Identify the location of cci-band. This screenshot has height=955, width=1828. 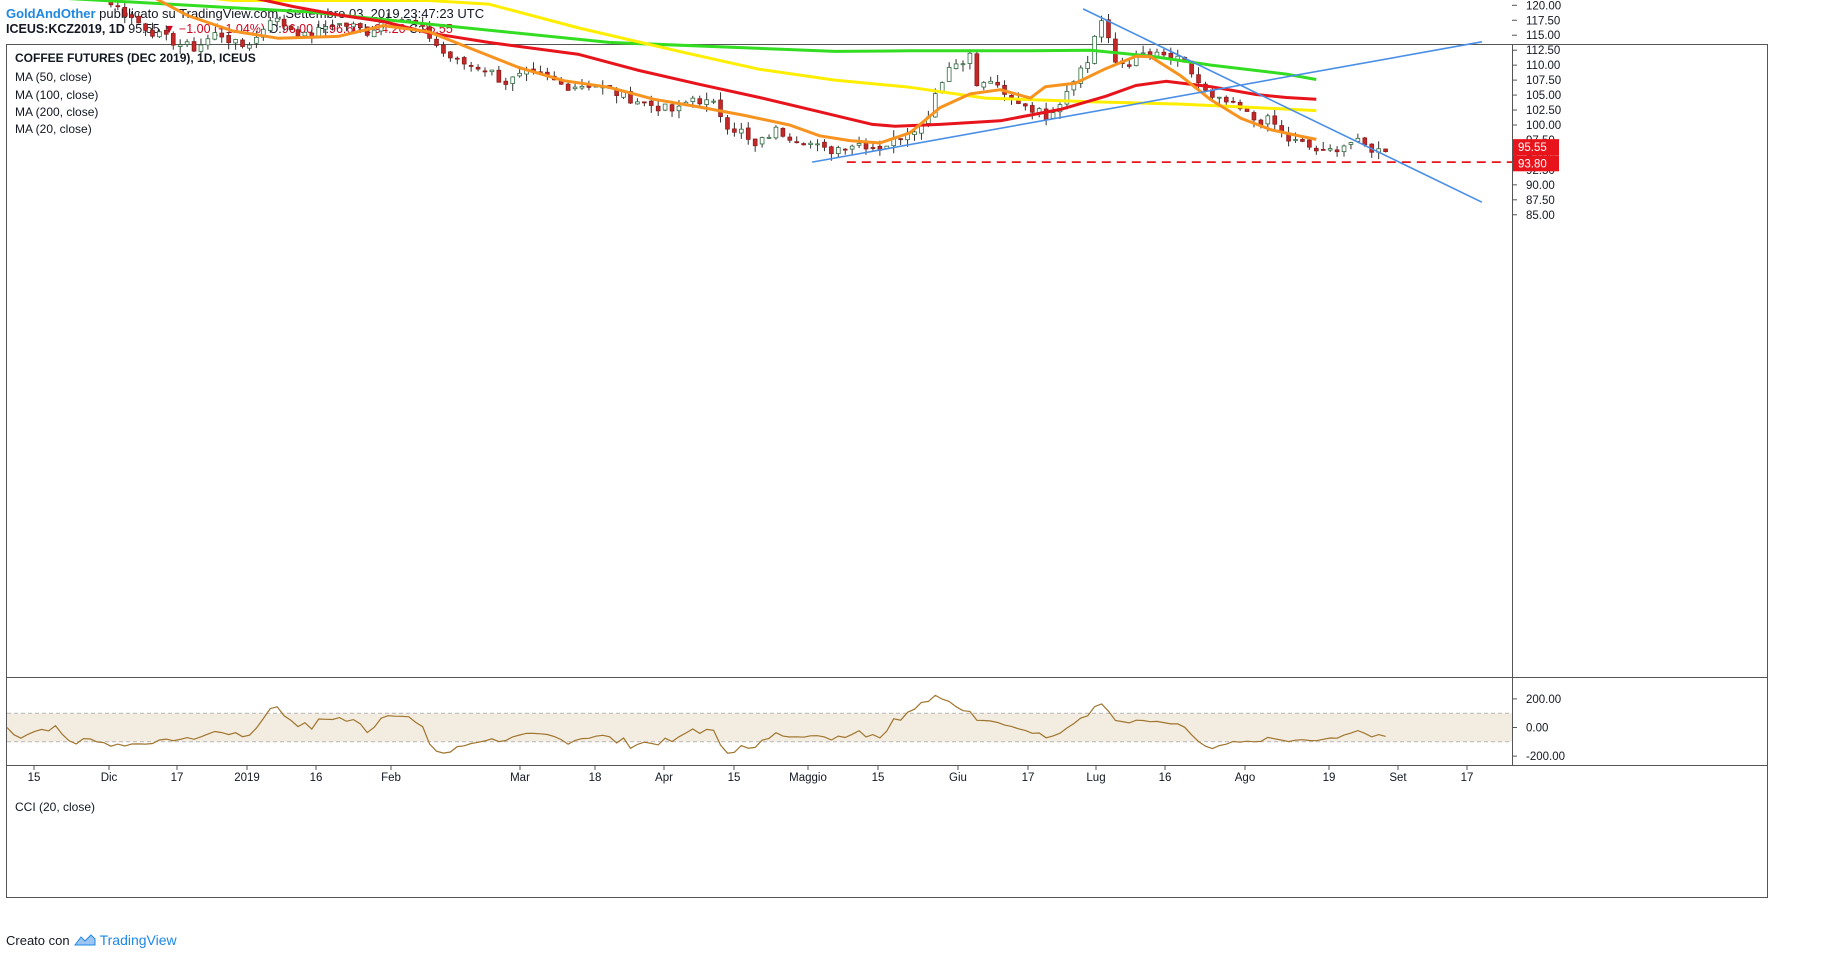
(759, 727).